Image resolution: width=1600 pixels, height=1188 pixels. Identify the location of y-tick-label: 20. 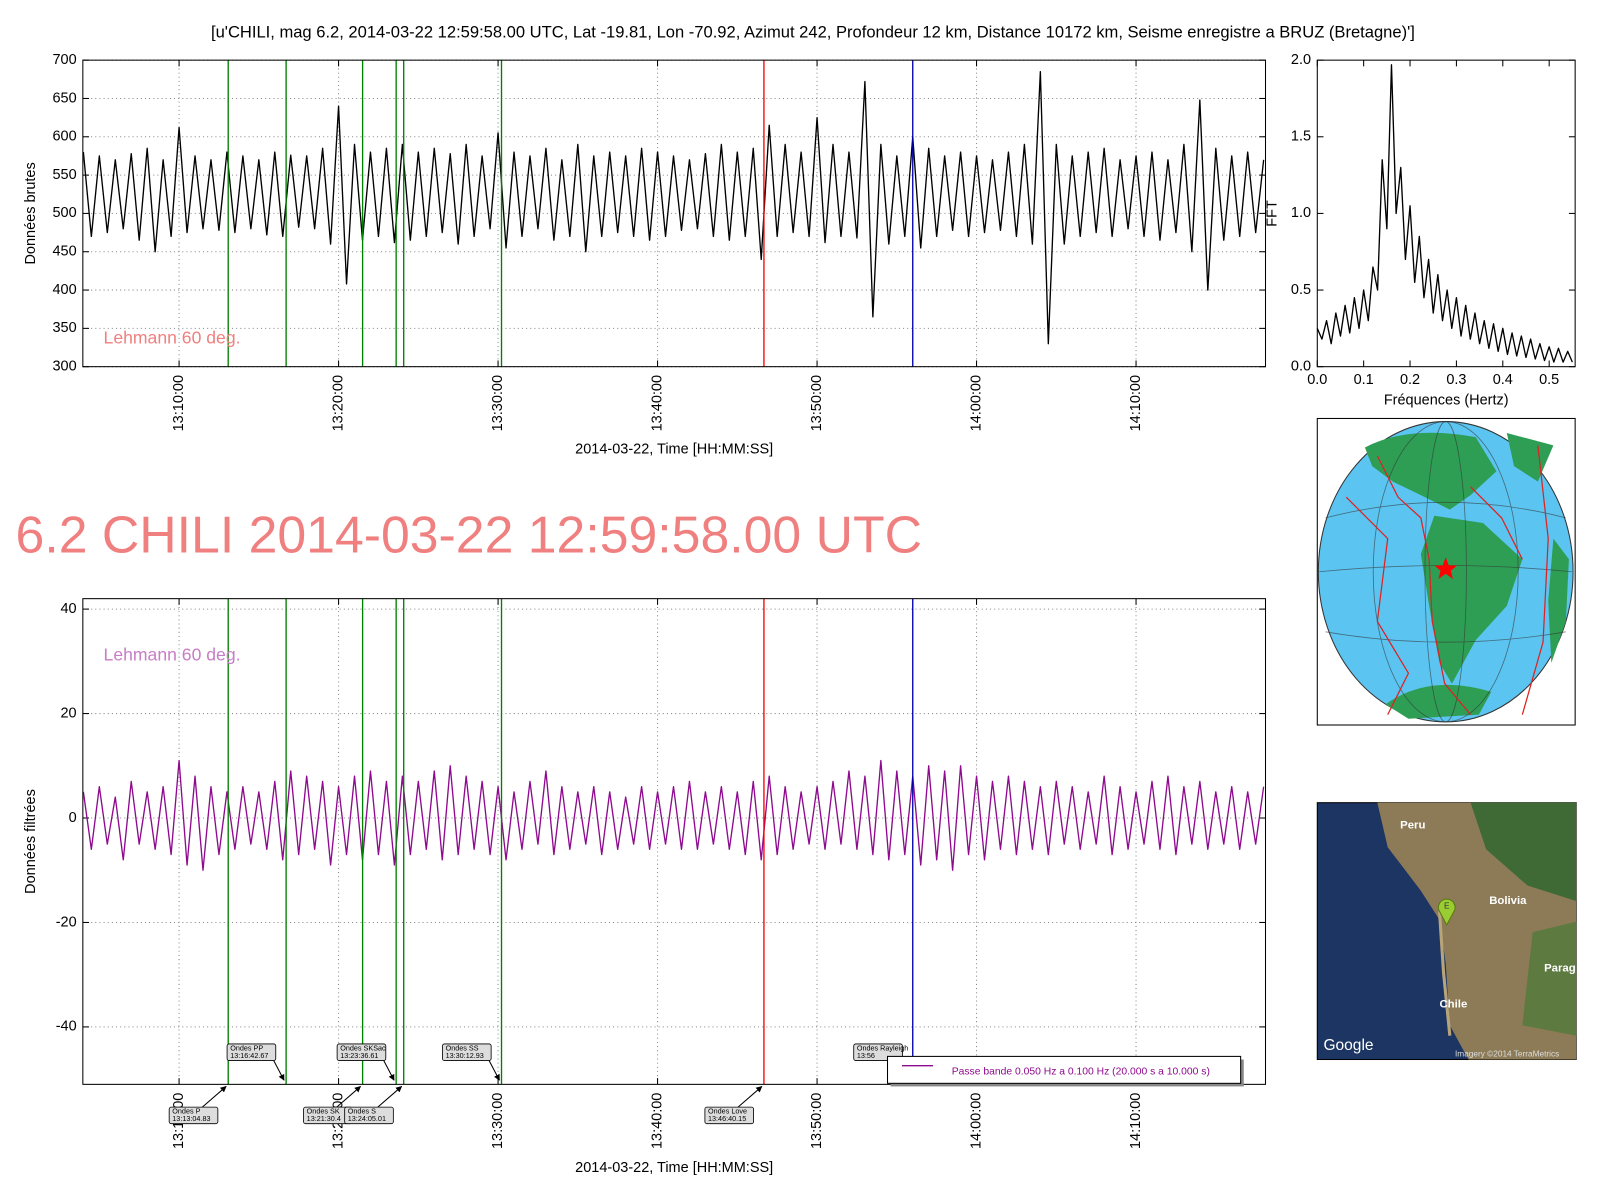
(69, 713).